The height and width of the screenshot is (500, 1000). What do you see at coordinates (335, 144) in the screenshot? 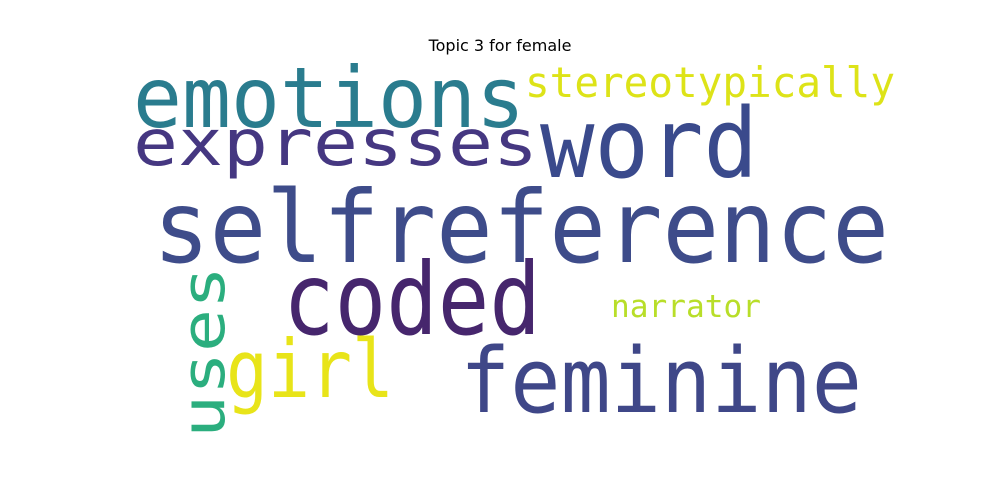
I see `word-expresses: expresses` at bounding box center [335, 144].